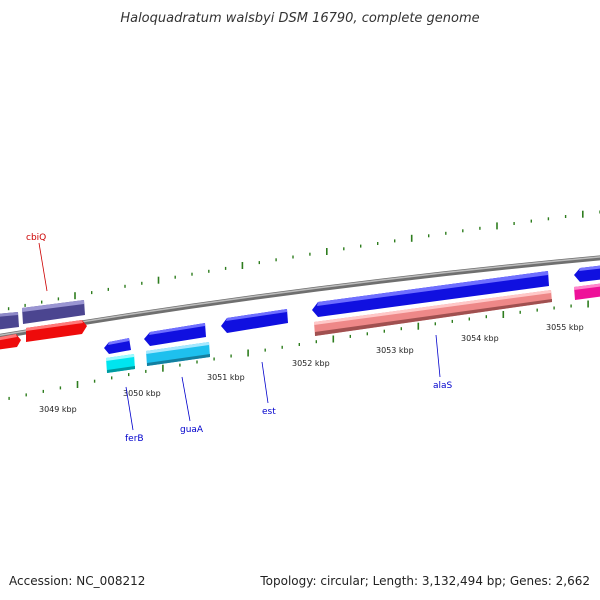 This screenshot has height=600, width=600. What do you see at coordinates (175, 334) in the screenshot?
I see `gene-guaA-blue` at bounding box center [175, 334].